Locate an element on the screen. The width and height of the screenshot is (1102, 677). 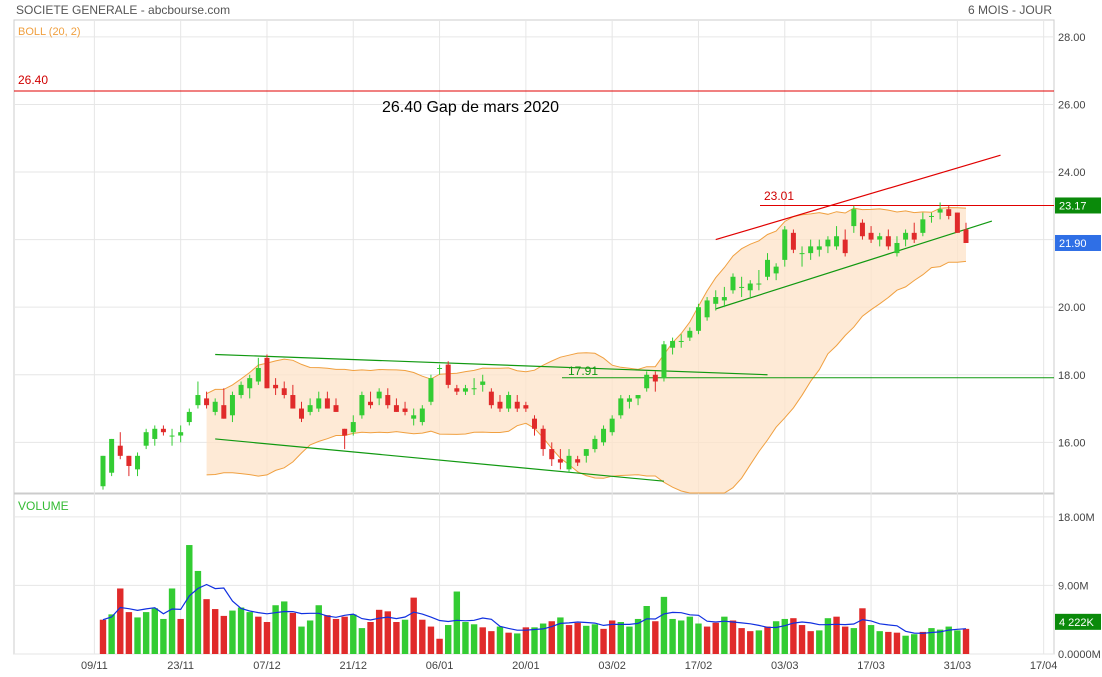
time-tick-label: 23/11 is located at coordinates (180, 666).